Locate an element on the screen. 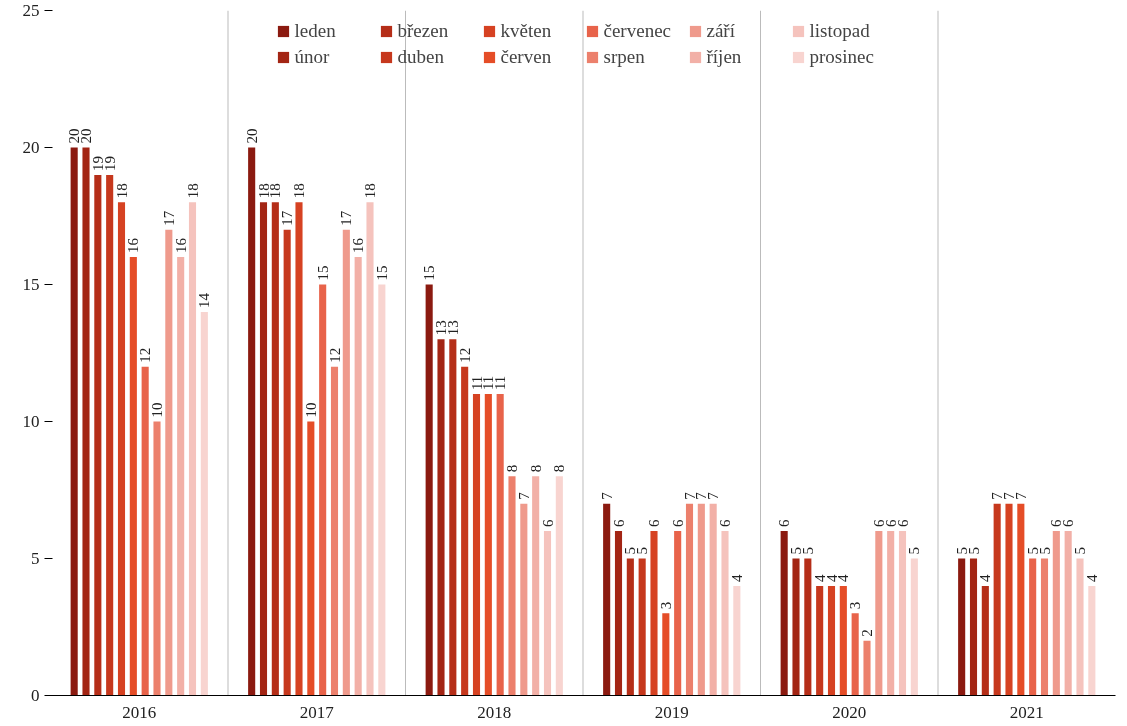 This screenshot has width=1127, height=726. data-label: 20 is located at coordinates (251, 136).